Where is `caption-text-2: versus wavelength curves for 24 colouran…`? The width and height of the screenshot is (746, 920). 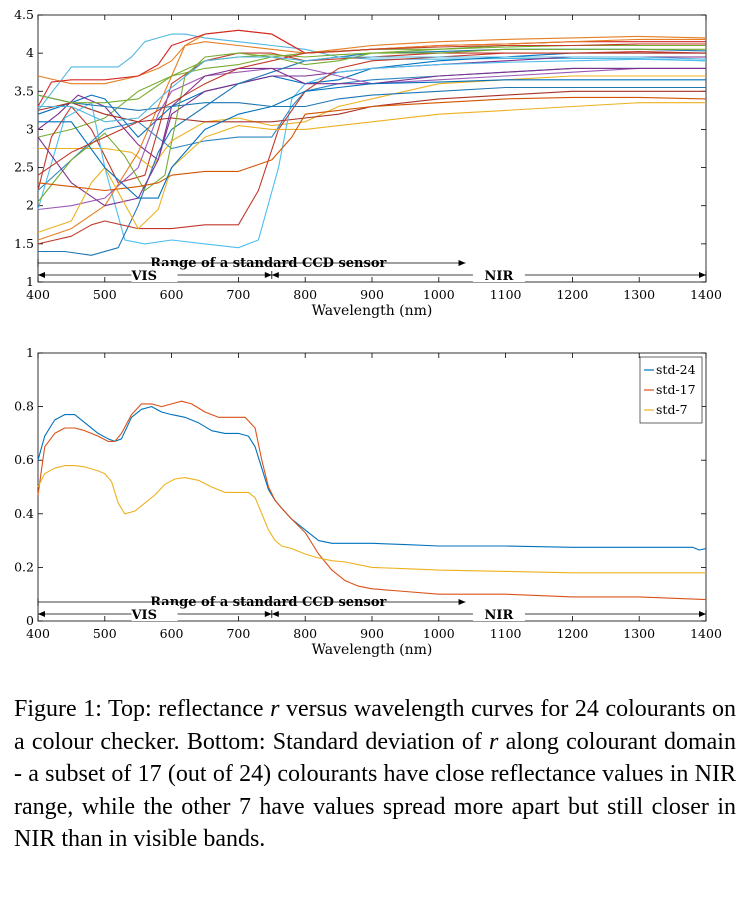
caption-text-2: versus wavelength curves for 24 colouran… is located at coordinates (375, 725).